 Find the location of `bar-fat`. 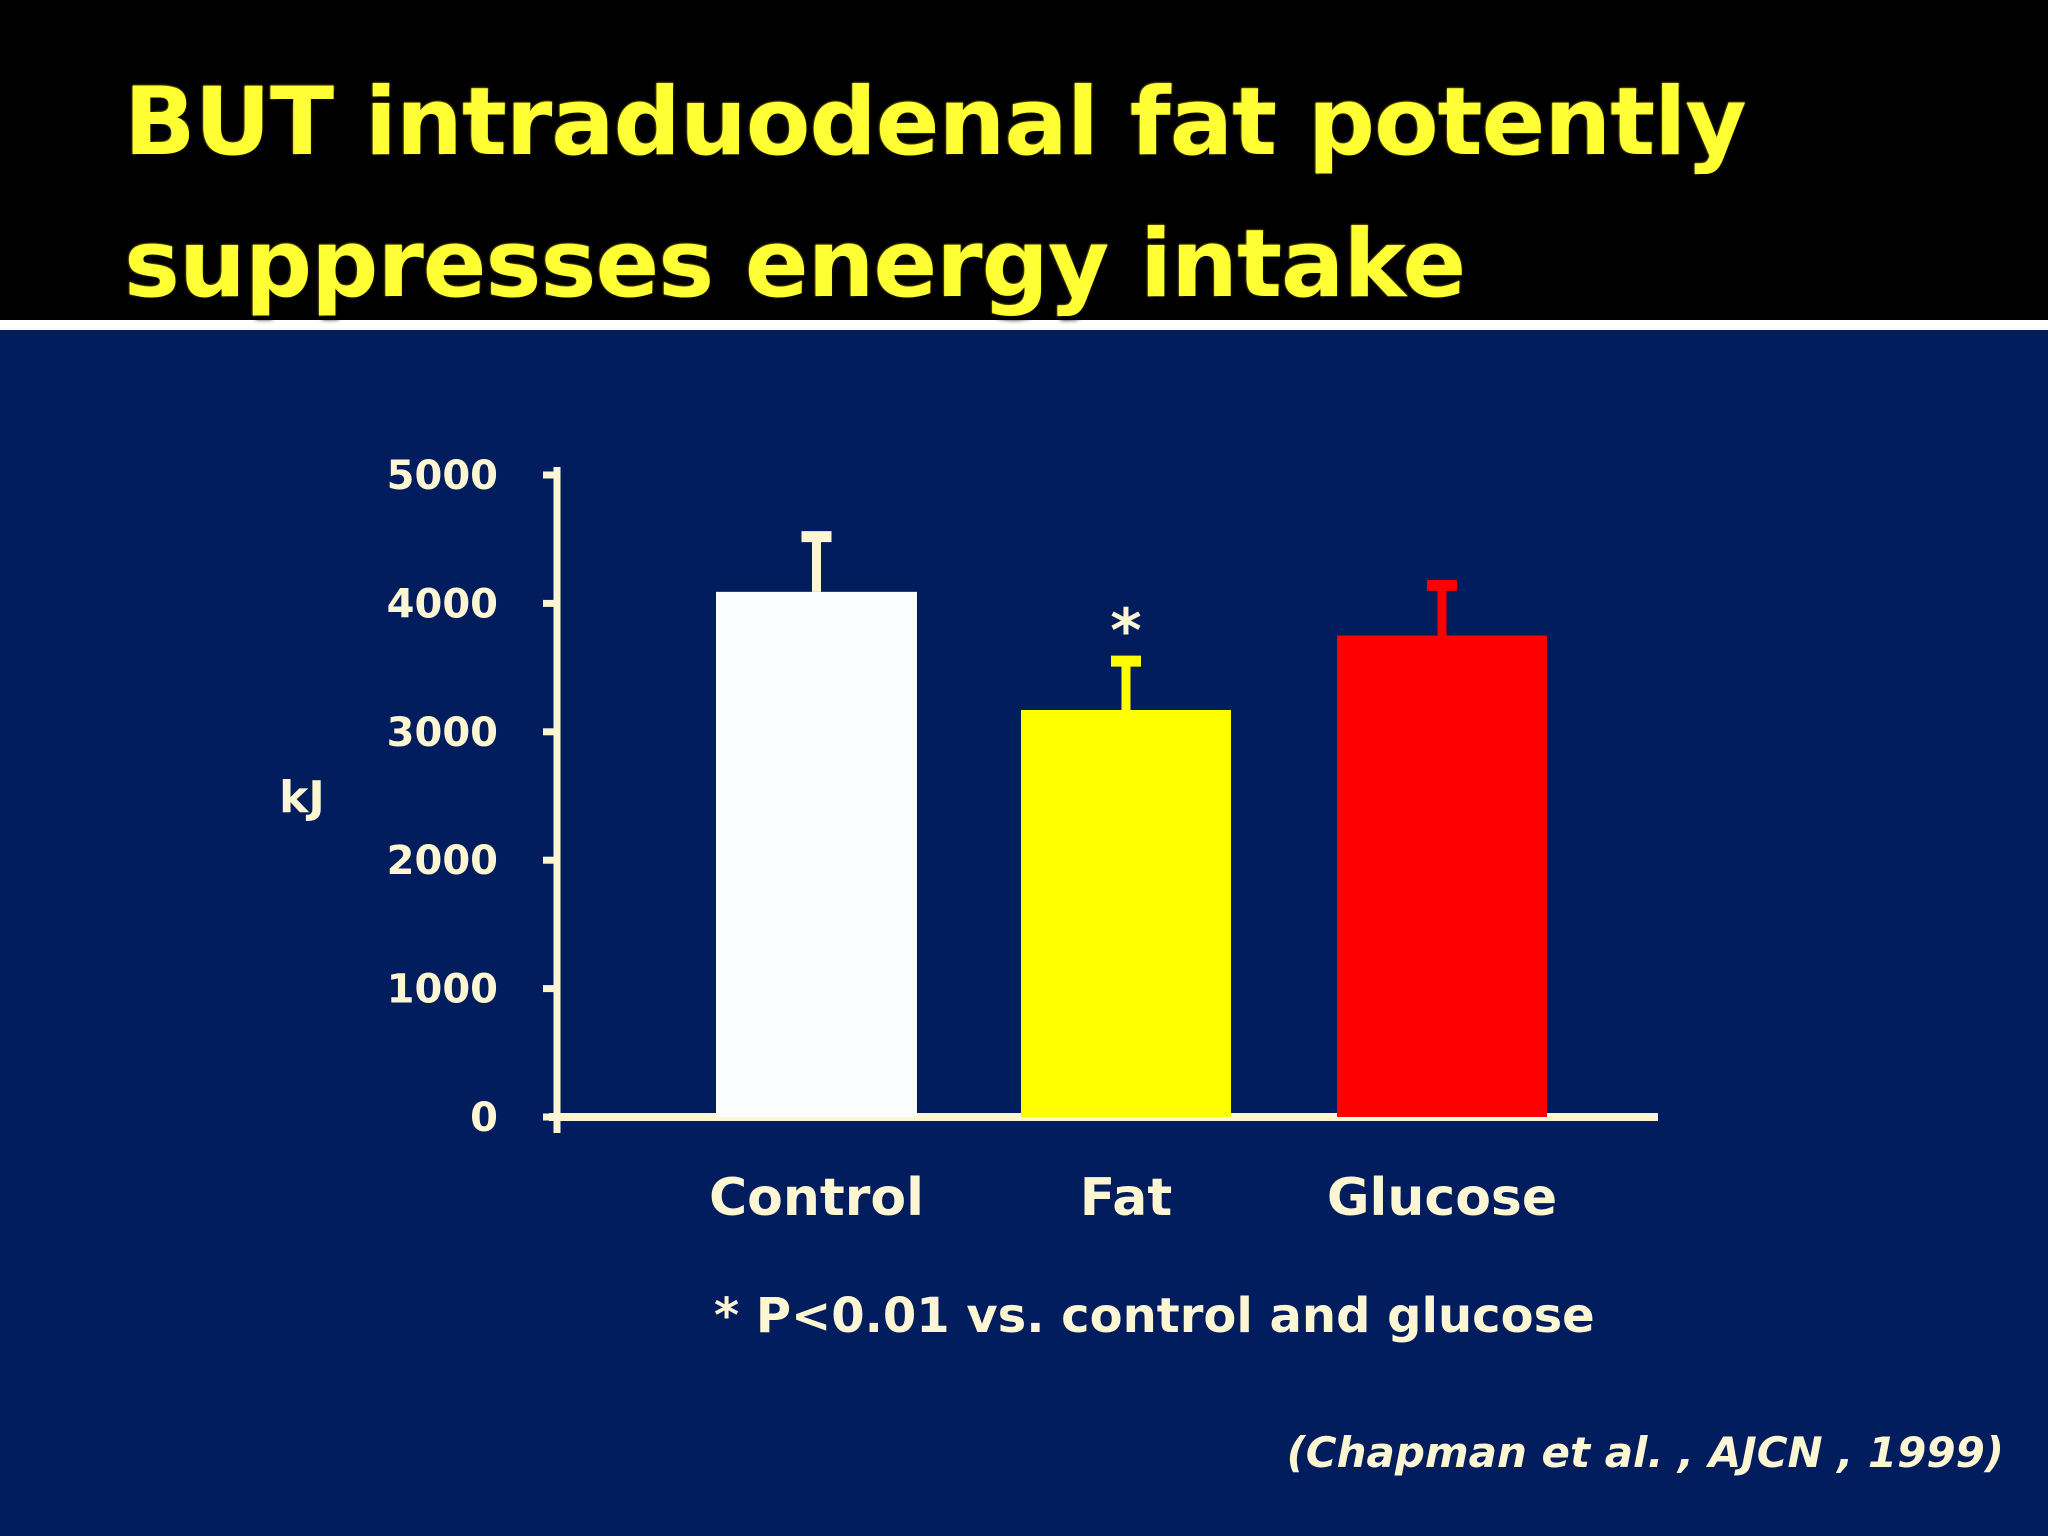

bar-fat is located at coordinates (1126, 913).